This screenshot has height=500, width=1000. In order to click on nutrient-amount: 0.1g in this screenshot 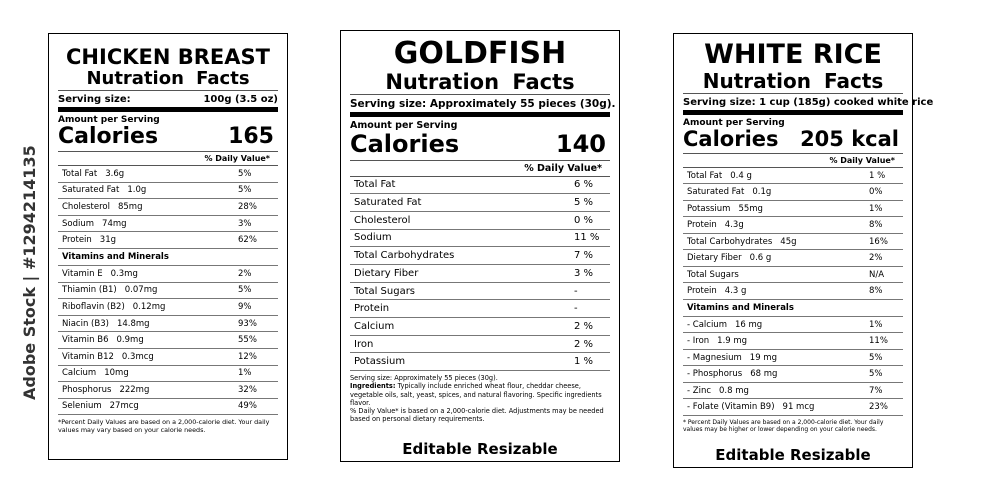, I will do `click(762, 192)`.